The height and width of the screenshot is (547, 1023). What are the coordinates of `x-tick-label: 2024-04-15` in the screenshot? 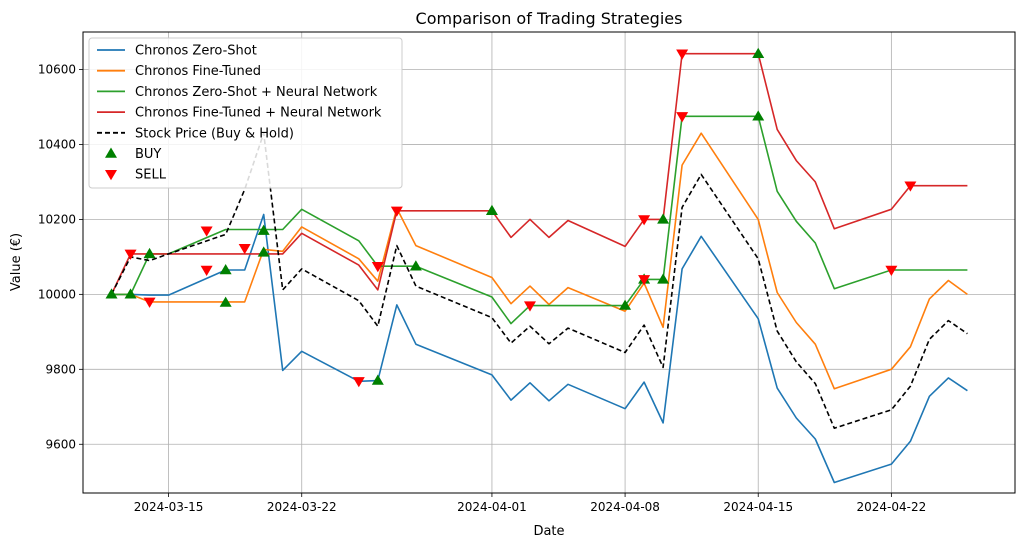 It's located at (758, 507).